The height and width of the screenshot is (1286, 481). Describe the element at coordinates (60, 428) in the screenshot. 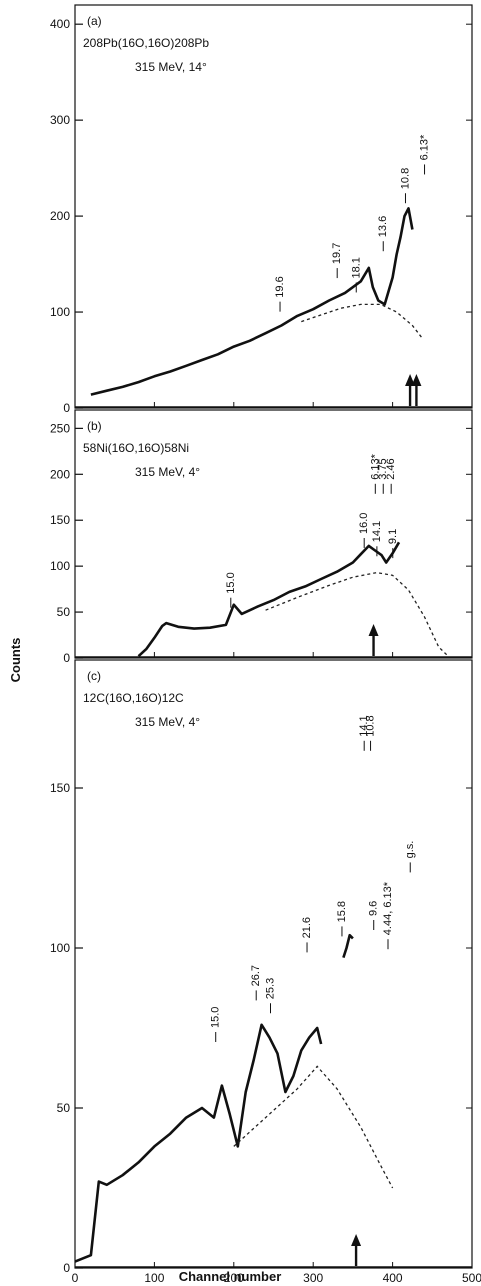

I see `panel-b-y-tick-label: 250` at that location.